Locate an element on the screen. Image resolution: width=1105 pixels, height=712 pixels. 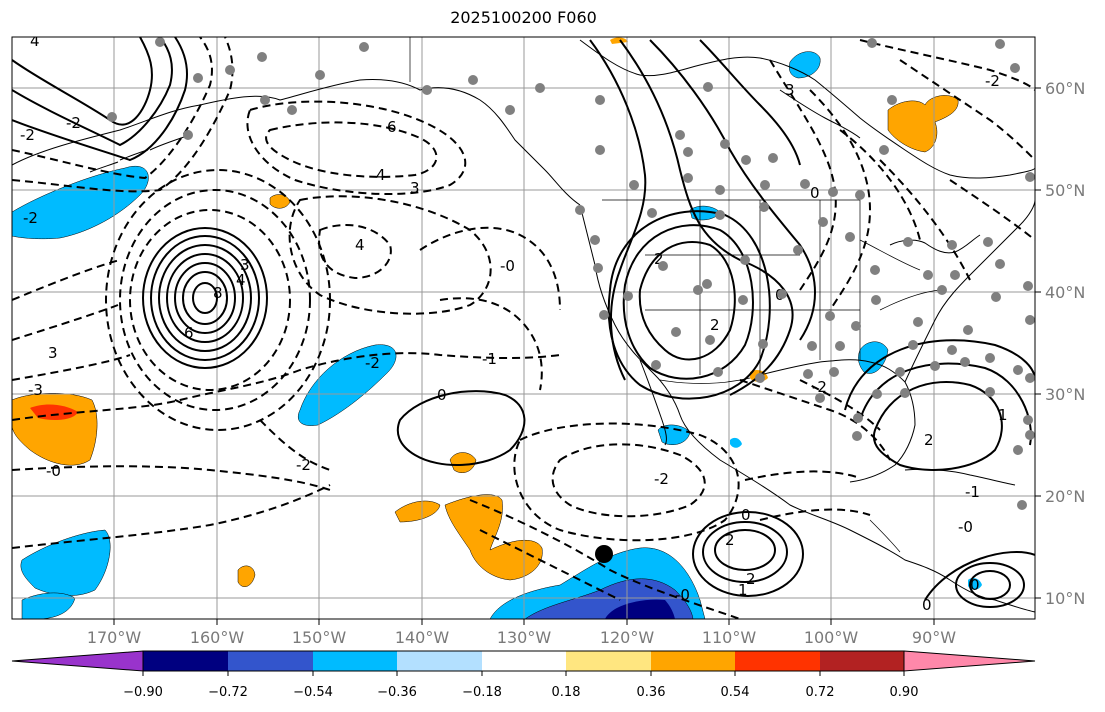
fill-orange-labrador is located at coordinates (923, 124).